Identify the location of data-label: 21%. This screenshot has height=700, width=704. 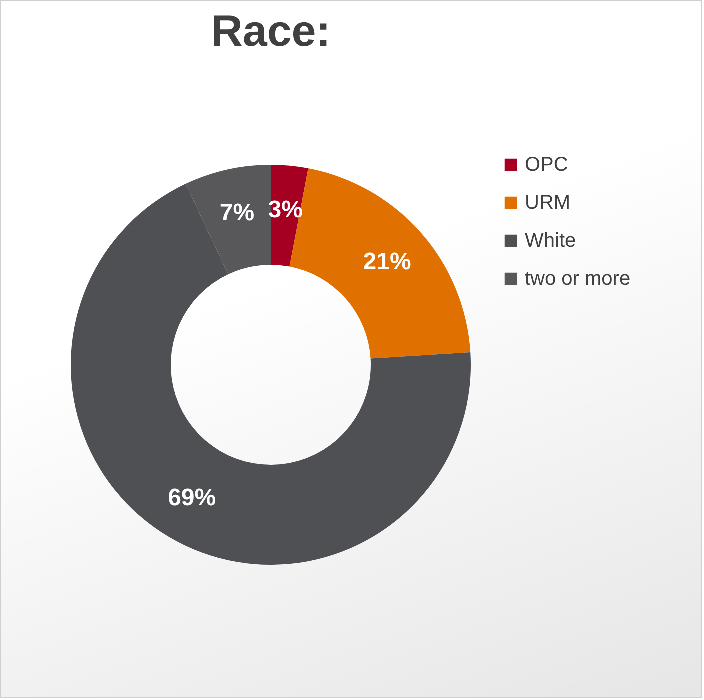
(387, 262).